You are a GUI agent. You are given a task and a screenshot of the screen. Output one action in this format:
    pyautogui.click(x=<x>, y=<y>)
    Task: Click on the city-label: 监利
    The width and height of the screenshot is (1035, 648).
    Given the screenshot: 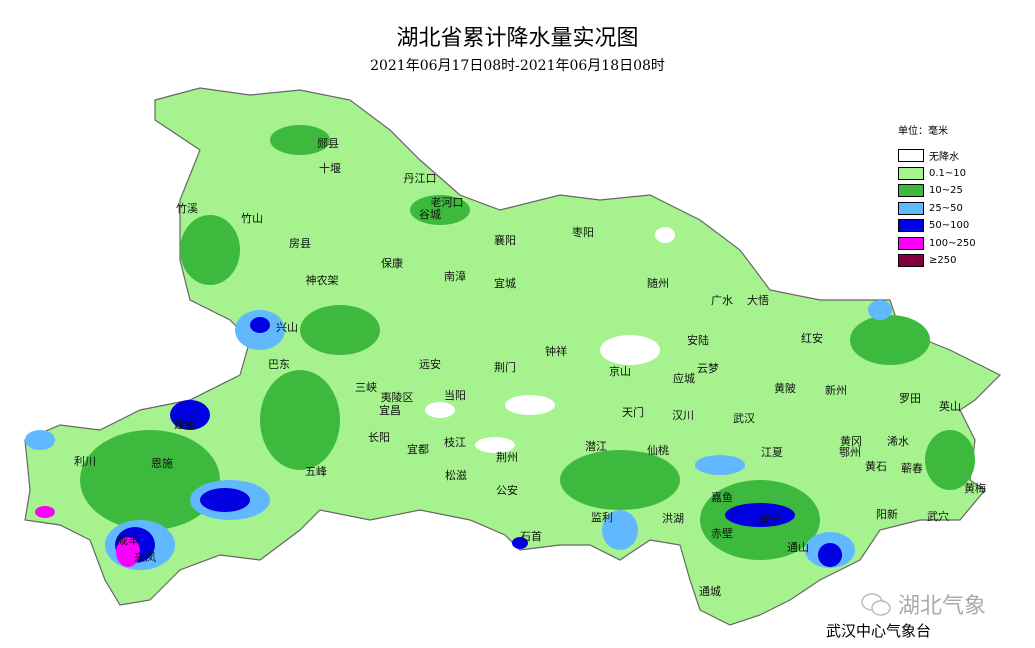 What is the action you would take?
    pyautogui.click(x=602, y=517)
    